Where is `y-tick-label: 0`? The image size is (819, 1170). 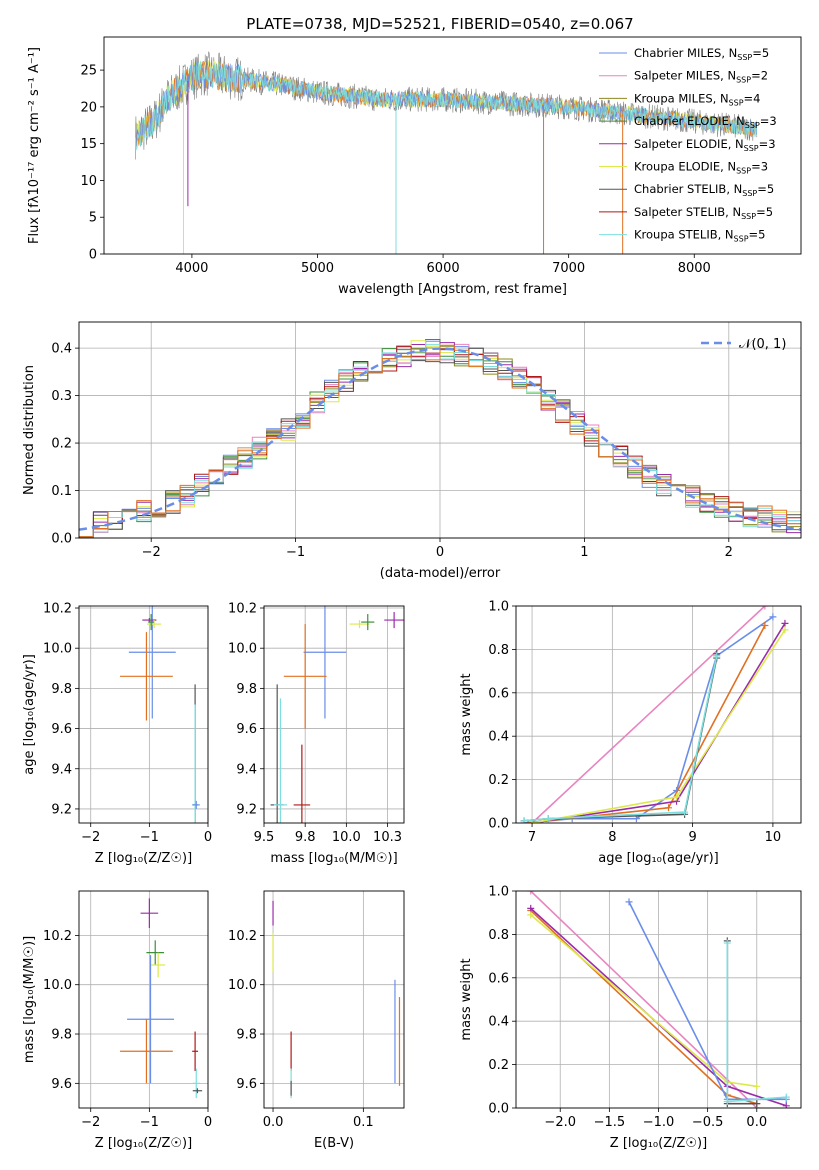
y-tick-label: 0 is located at coordinates (93, 255).